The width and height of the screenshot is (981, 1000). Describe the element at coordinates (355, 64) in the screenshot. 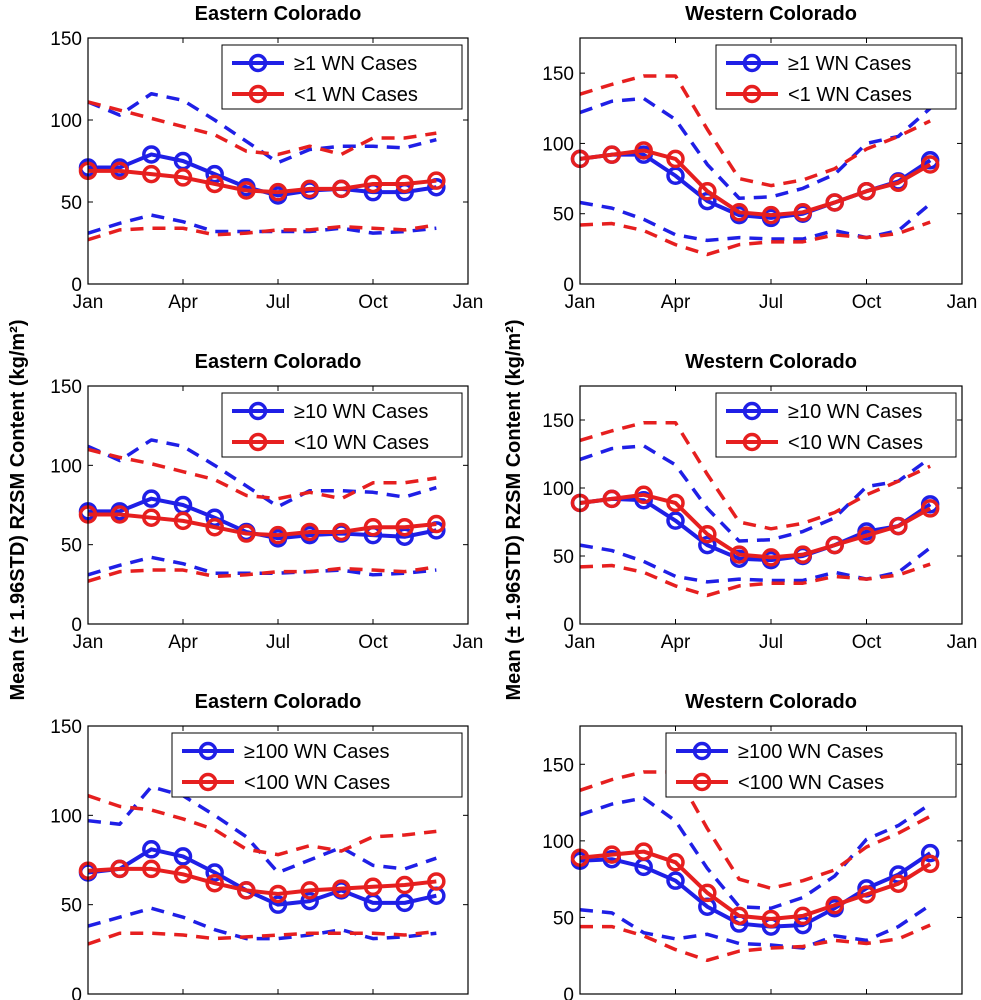

I see `legend-label: ≥1 WN Cases` at that location.